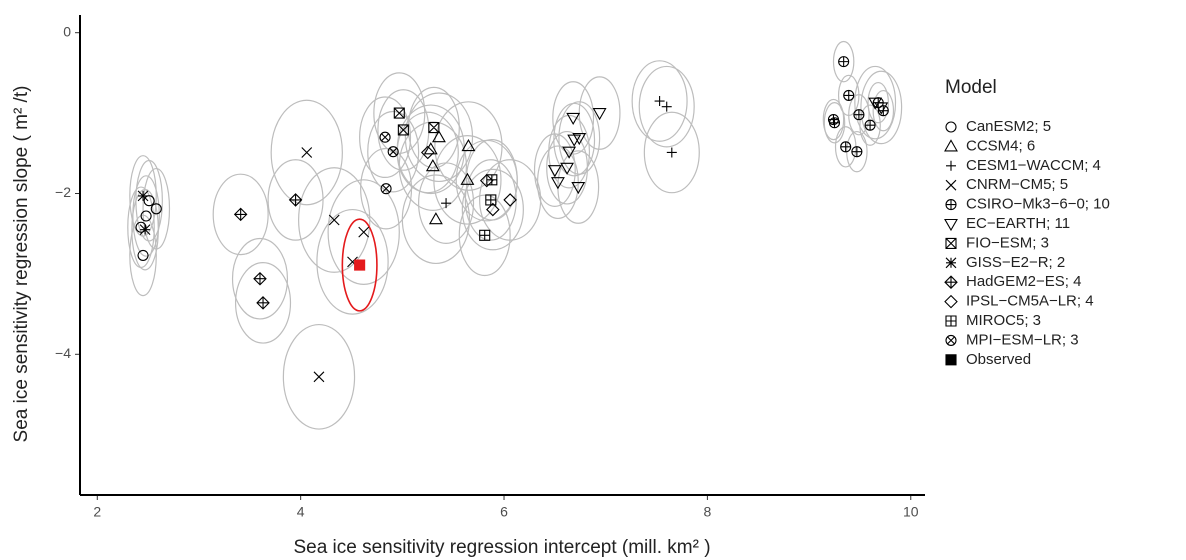 Image resolution: width=1186 pixels, height=560 pixels. What do you see at coordinates (63, 192) in the screenshot?
I see `y-tick-label: −2` at bounding box center [63, 192].